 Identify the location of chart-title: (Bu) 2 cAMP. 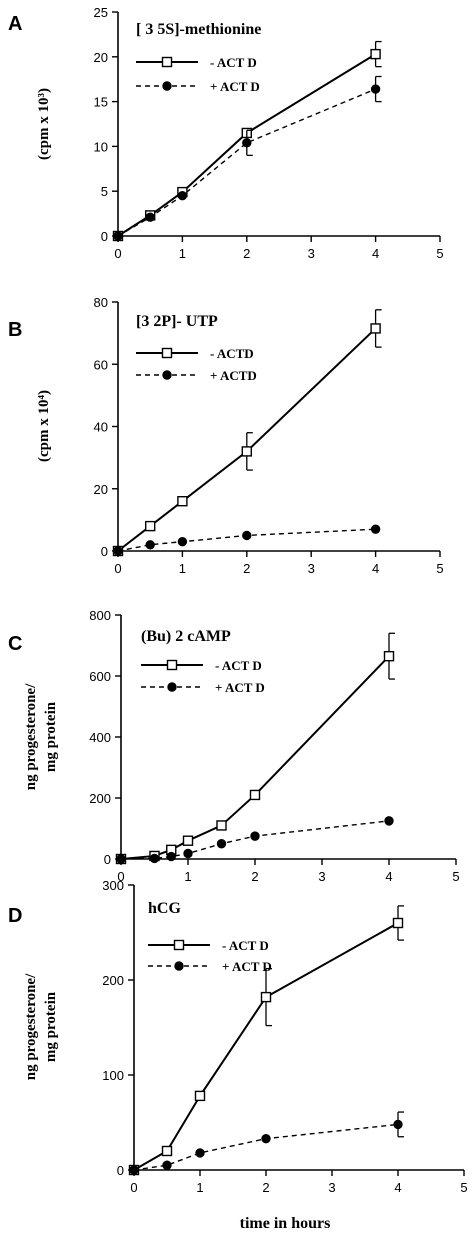
(186, 636).